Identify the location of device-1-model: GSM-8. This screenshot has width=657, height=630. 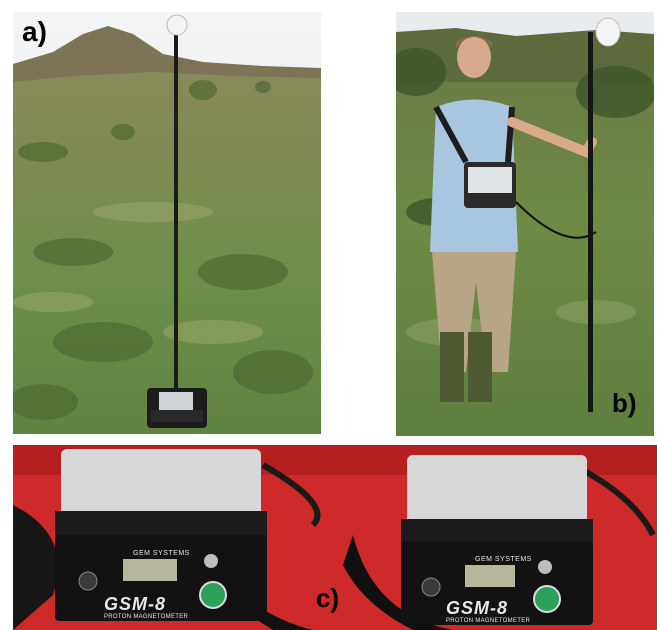
(135, 604).